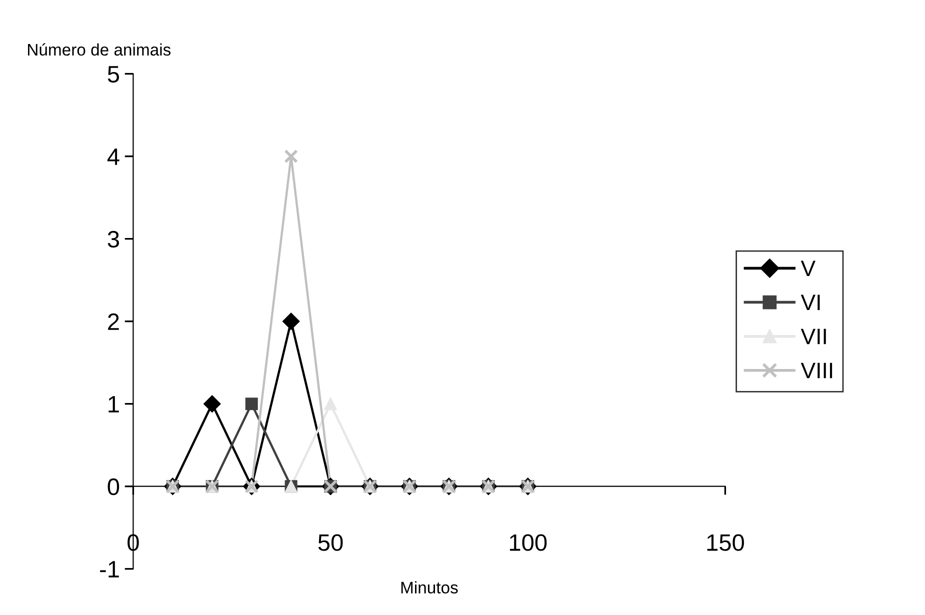 The width and height of the screenshot is (925, 615). What do you see at coordinates (816, 370) in the screenshot?
I see `legend-label: VIII` at bounding box center [816, 370].